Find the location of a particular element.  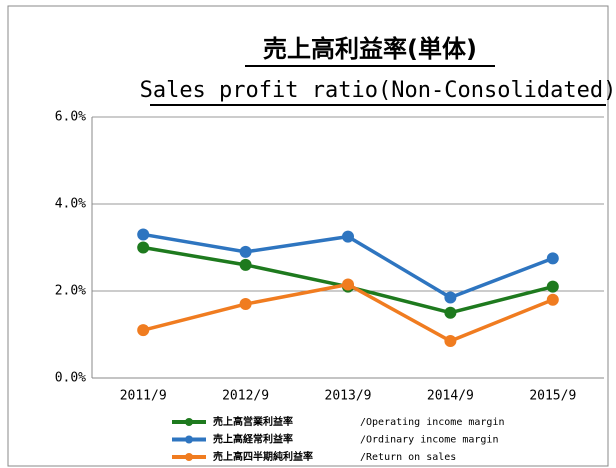

x-tick-label: 2011/9 is located at coordinates (143, 396).